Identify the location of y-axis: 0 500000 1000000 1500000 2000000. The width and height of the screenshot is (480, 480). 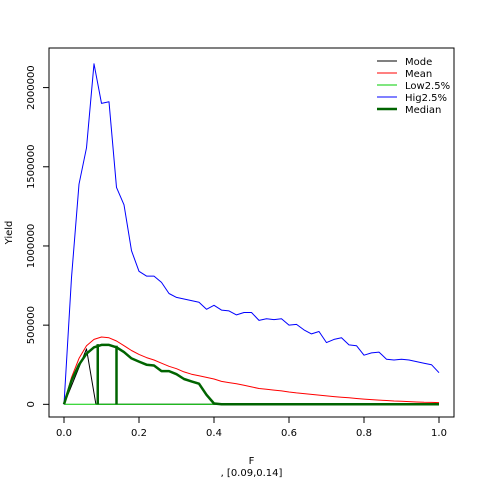
(38, 236).